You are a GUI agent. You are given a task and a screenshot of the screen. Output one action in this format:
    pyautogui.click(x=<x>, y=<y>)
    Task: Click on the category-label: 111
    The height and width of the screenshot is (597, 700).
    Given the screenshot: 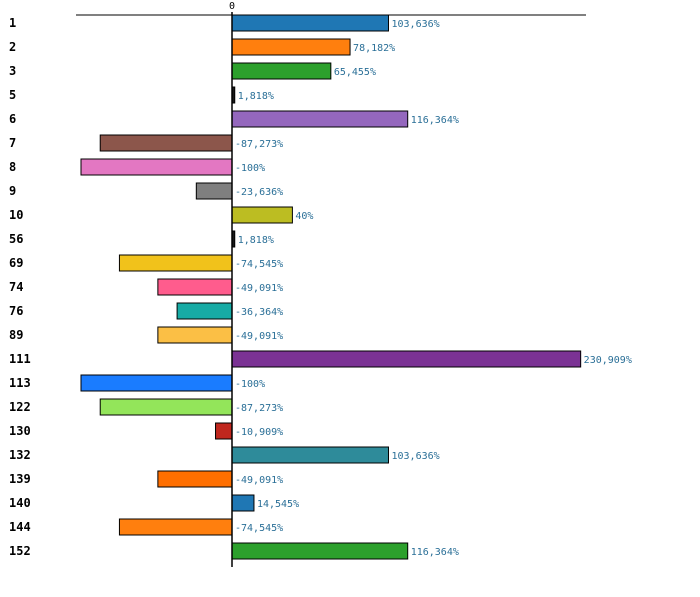 What is the action you would take?
    pyautogui.click(x=20, y=359)
    